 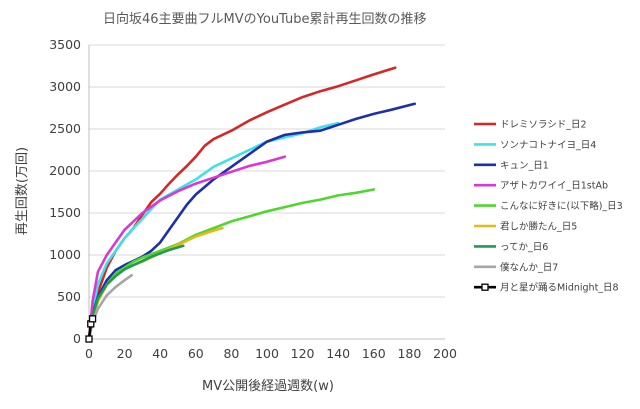 I want to click on x-tick-label: 20, so click(x=125, y=353).